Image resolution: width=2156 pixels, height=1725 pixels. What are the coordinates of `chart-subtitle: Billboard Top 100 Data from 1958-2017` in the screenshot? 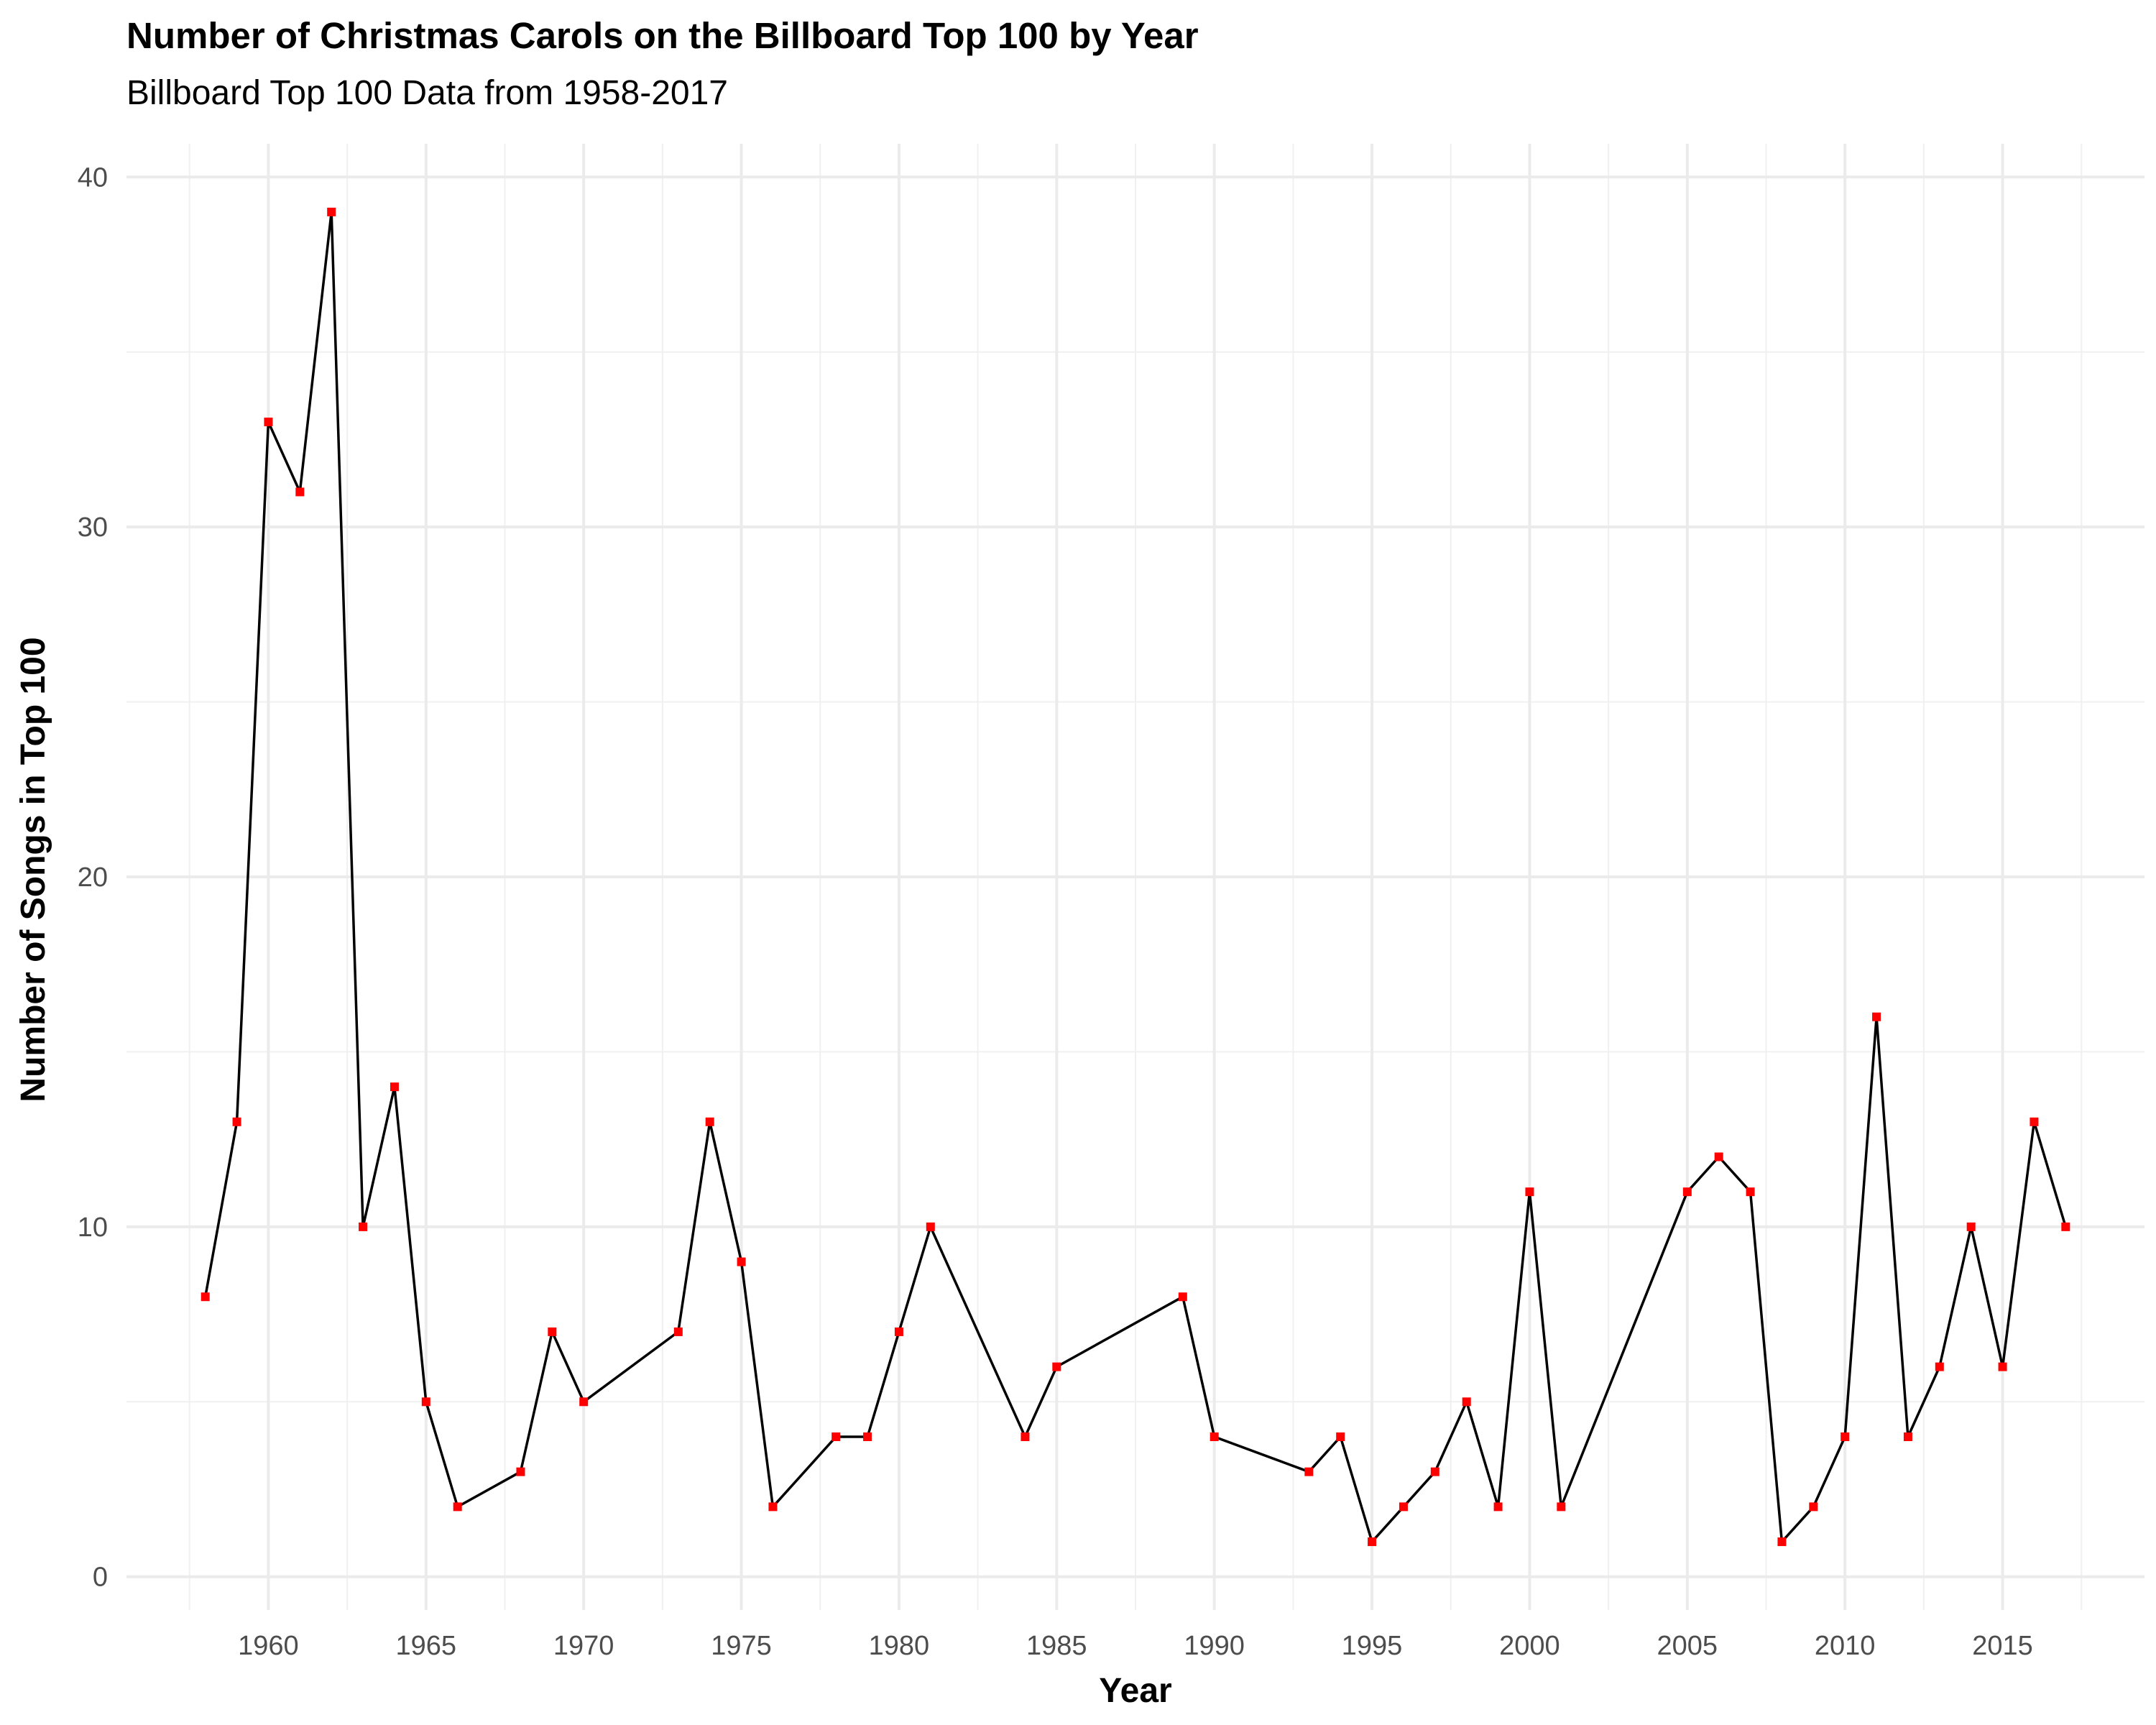 It's located at (427, 93).